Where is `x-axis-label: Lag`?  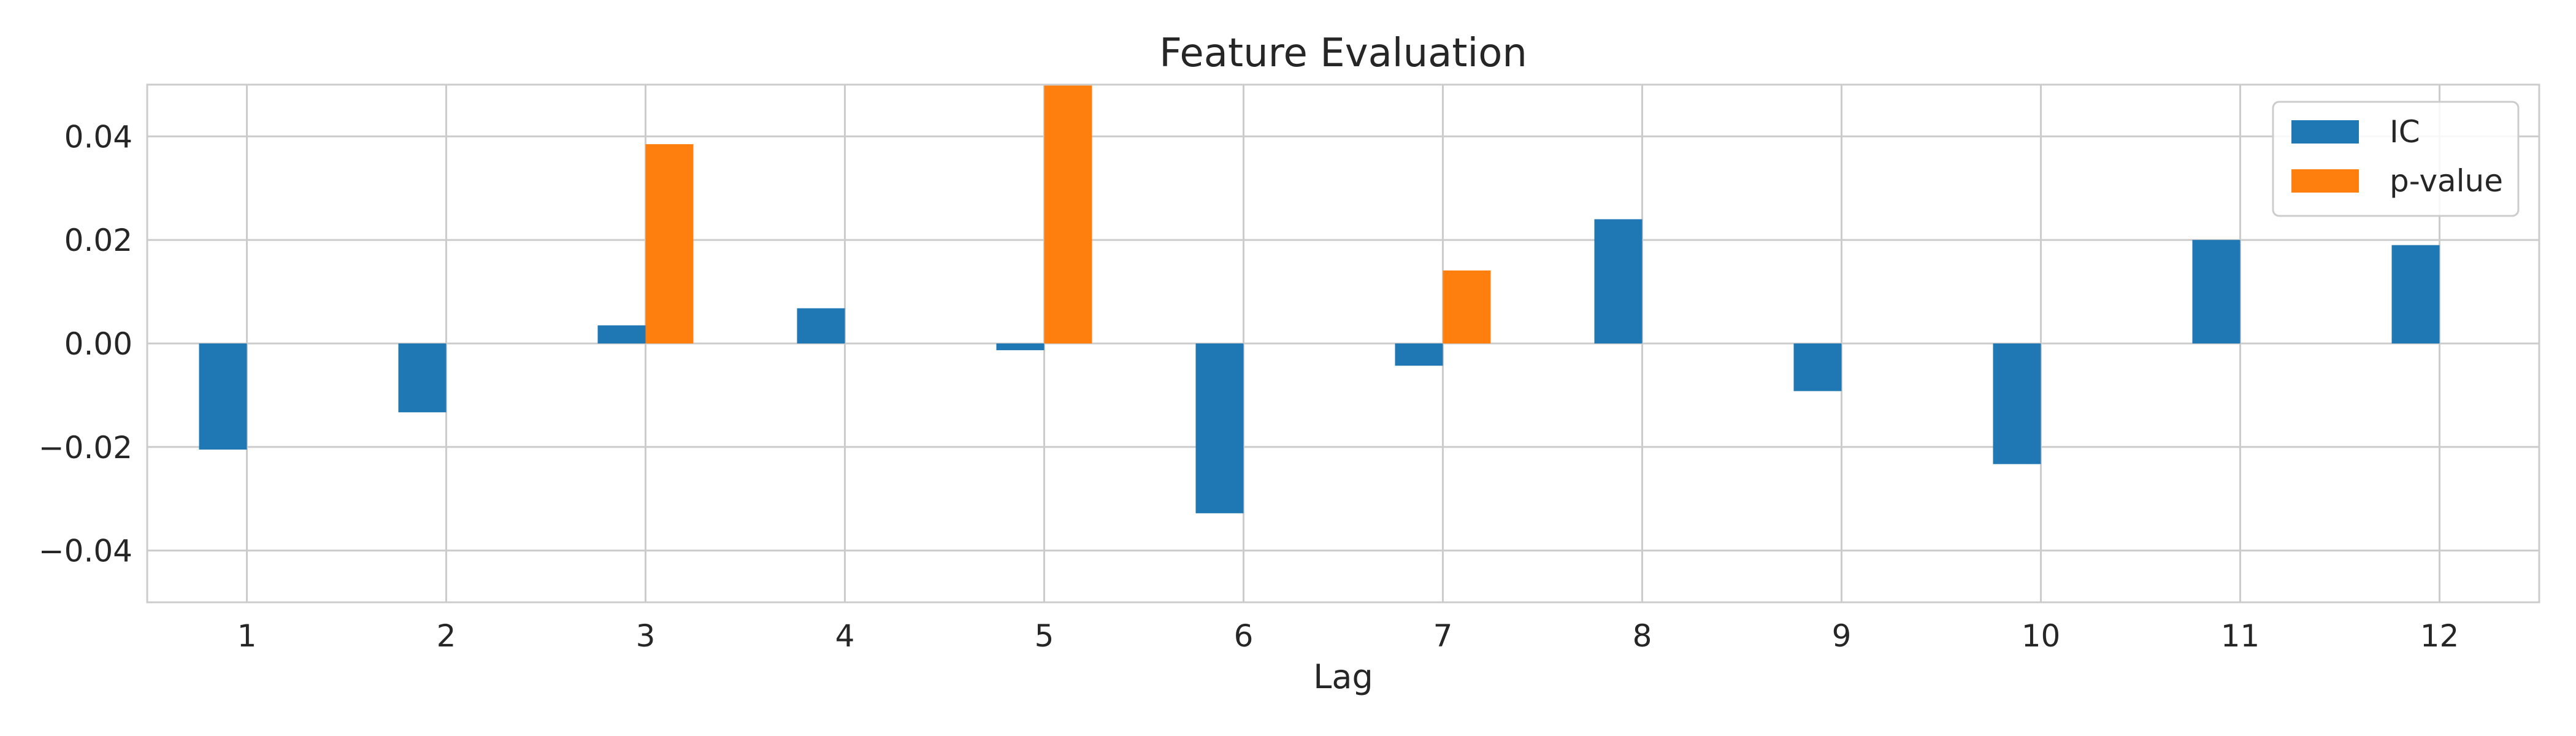 x-axis-label: Lag is located at coordinates (1343, 676).